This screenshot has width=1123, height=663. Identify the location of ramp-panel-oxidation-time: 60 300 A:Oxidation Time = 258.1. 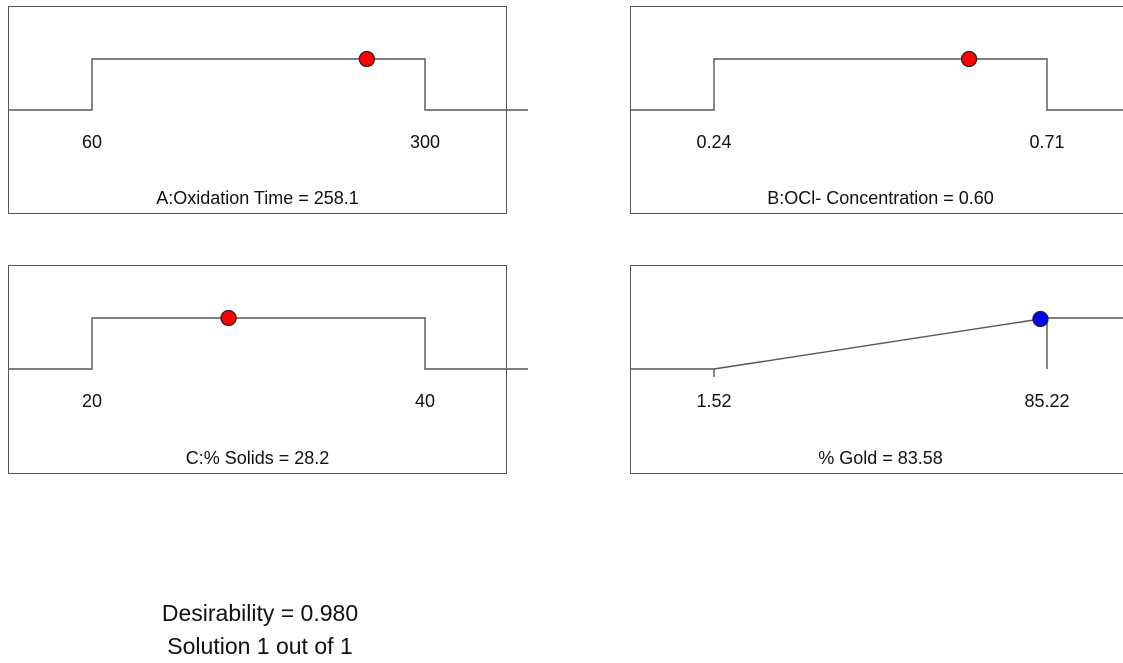
(268, 110).